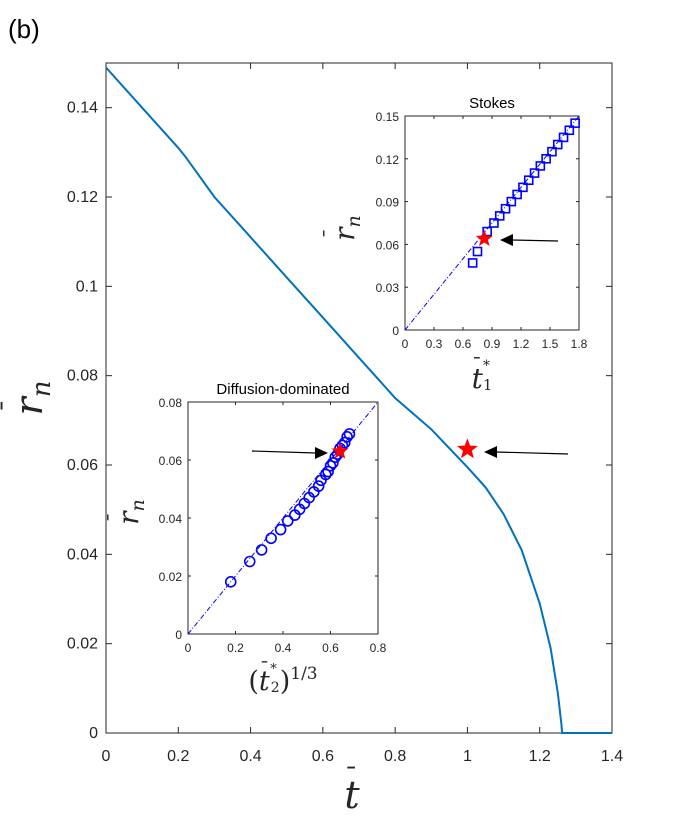 This screenshot has width=675, height=825. What do you see at coordinates (529, 240) in the screenshot?
I see `stokes-arrow` at bounding box center [529, 240].